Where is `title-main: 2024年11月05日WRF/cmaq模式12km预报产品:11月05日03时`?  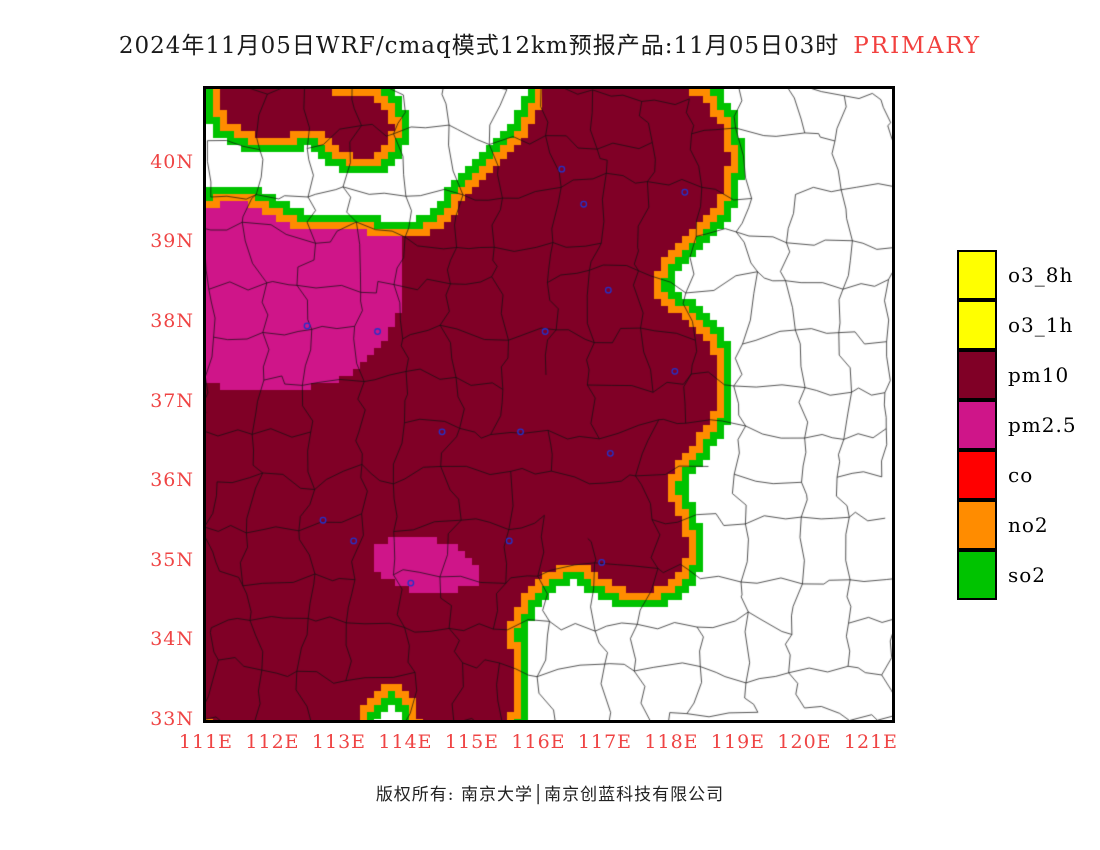 title-main: 2024年11月05日WRF/cmaq模式12km预报产品:11月05日03时 is located at coordinates (479, 46).